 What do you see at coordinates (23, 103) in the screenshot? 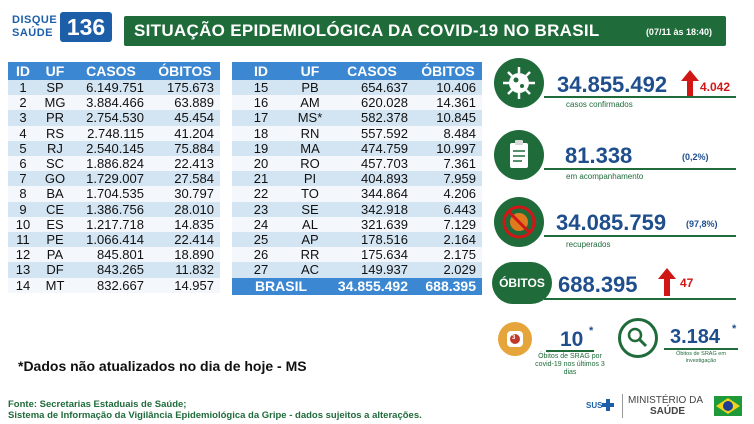
I see `cell-id: 2` at bounding box center [23, 103].